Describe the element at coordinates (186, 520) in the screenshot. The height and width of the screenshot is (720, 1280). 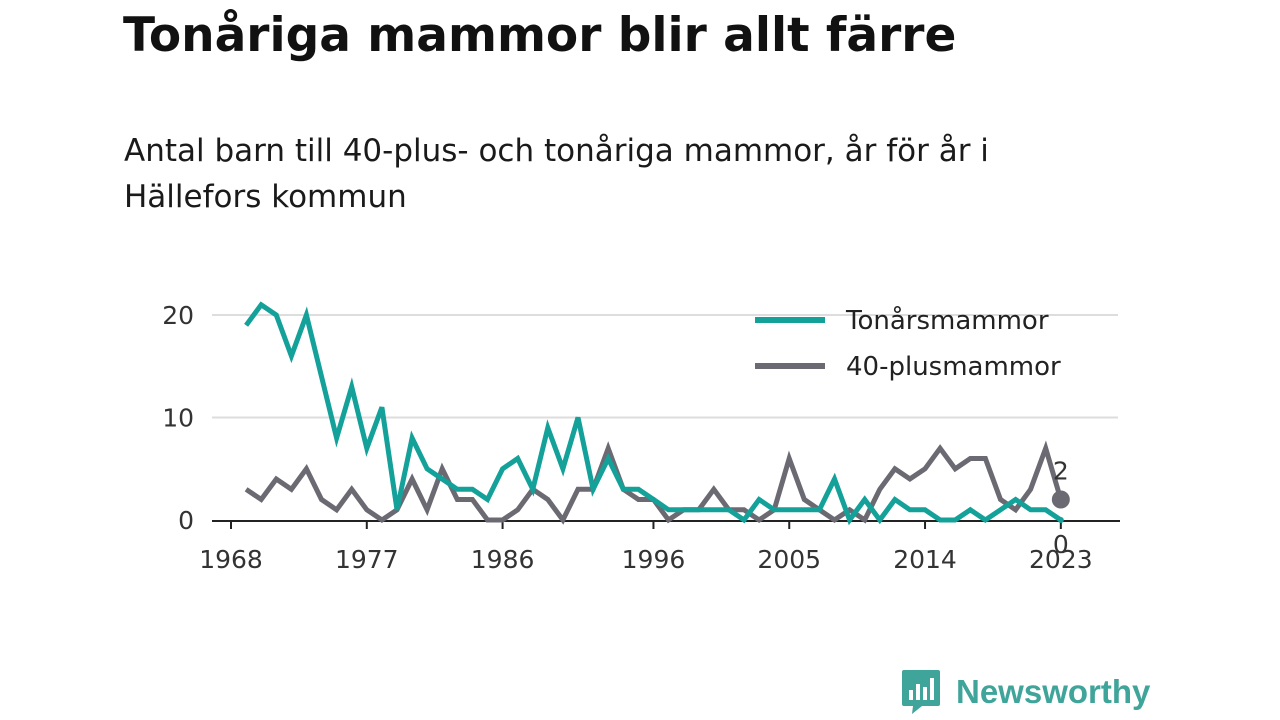
I see `y-tick-label: 0` at that location.